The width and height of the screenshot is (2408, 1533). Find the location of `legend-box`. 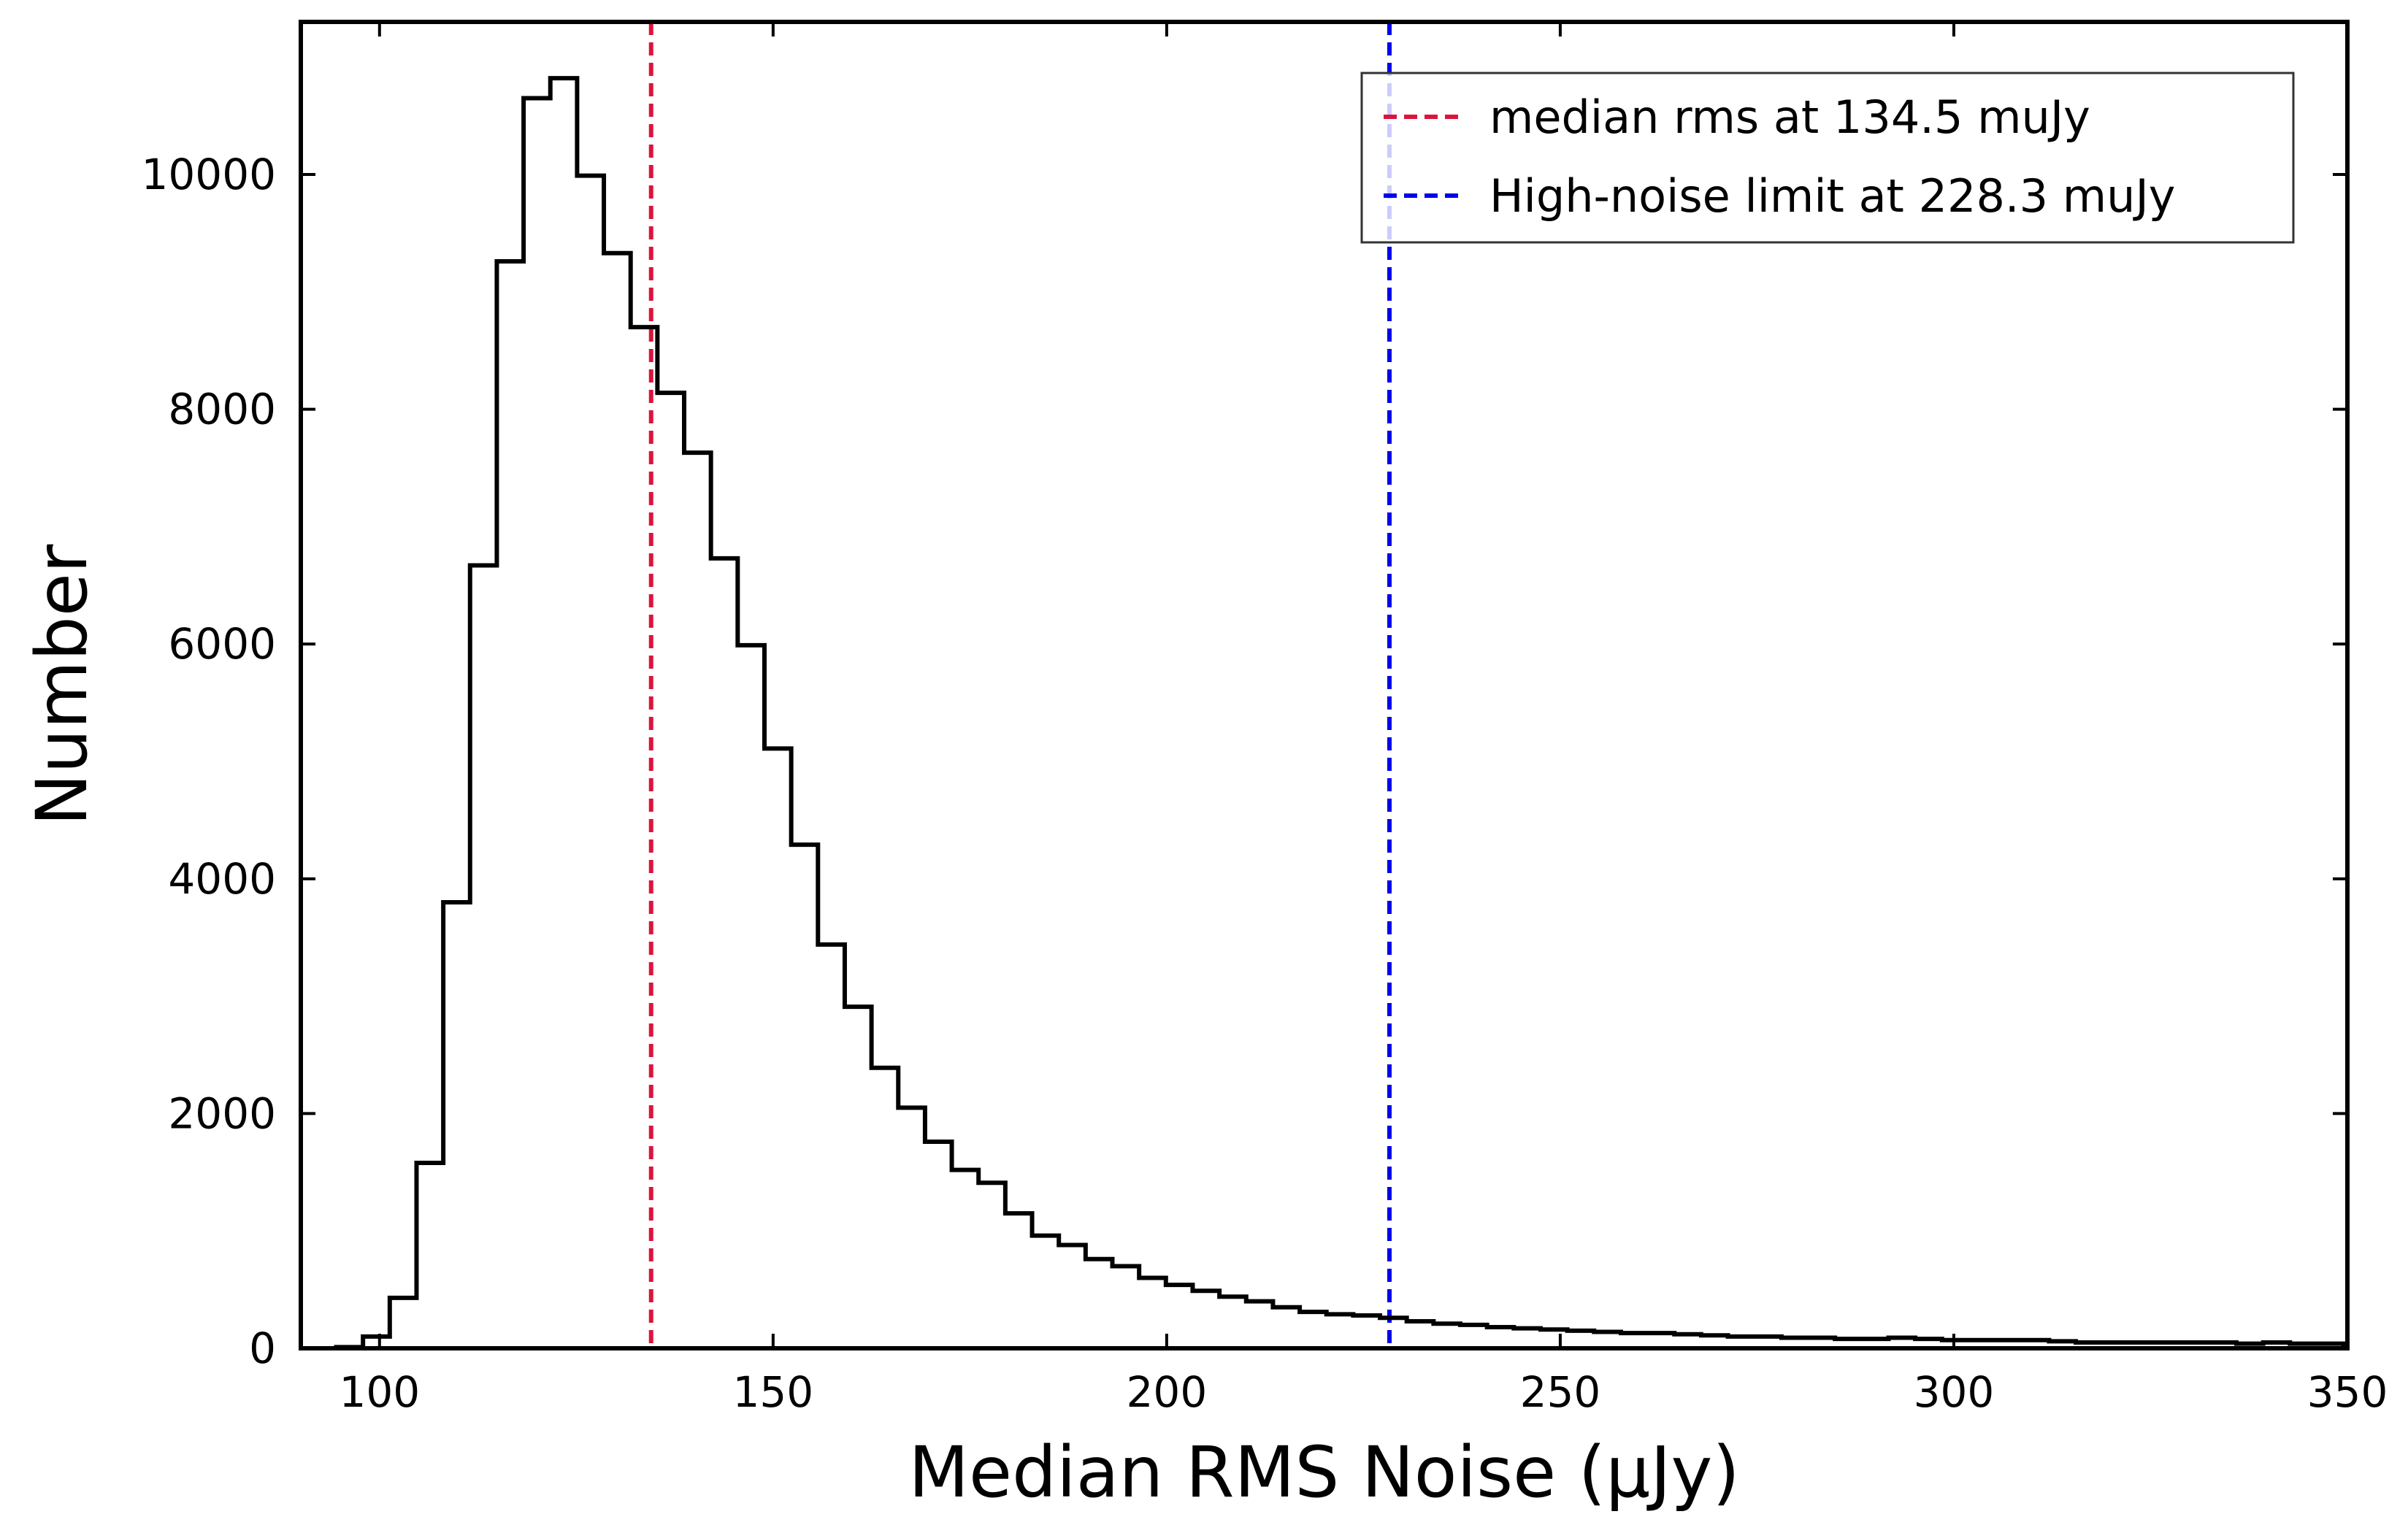

legend-box is located at coordinates (1827, 158).